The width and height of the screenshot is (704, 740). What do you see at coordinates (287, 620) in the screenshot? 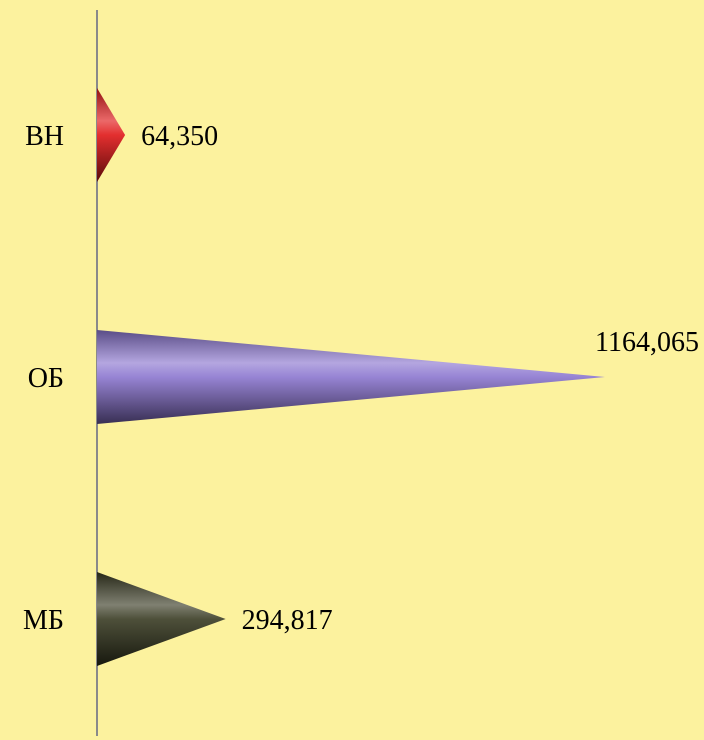
I see `value-label-2: 294,817` at bounding box center [287, 620].